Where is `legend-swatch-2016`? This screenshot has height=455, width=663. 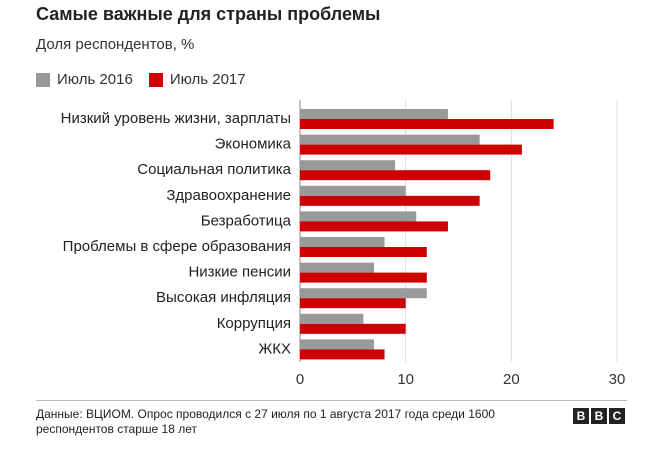
legend-swatch-2016 is located at coordinates (43, 79).